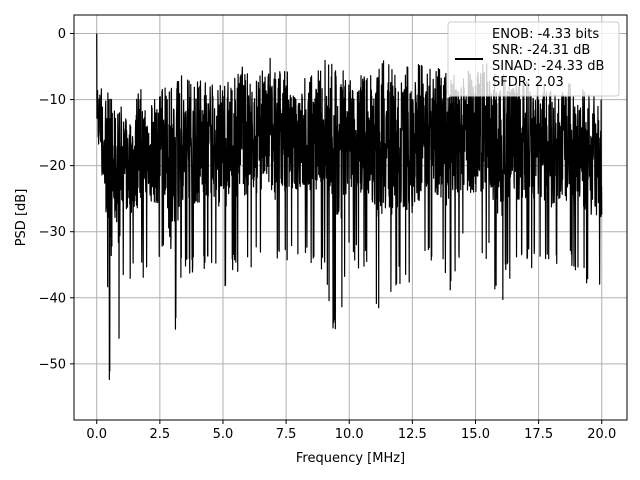  Describe the element at coordinates (52, 100) in the screenshot. I see `y-tick-label: −10` at that location.